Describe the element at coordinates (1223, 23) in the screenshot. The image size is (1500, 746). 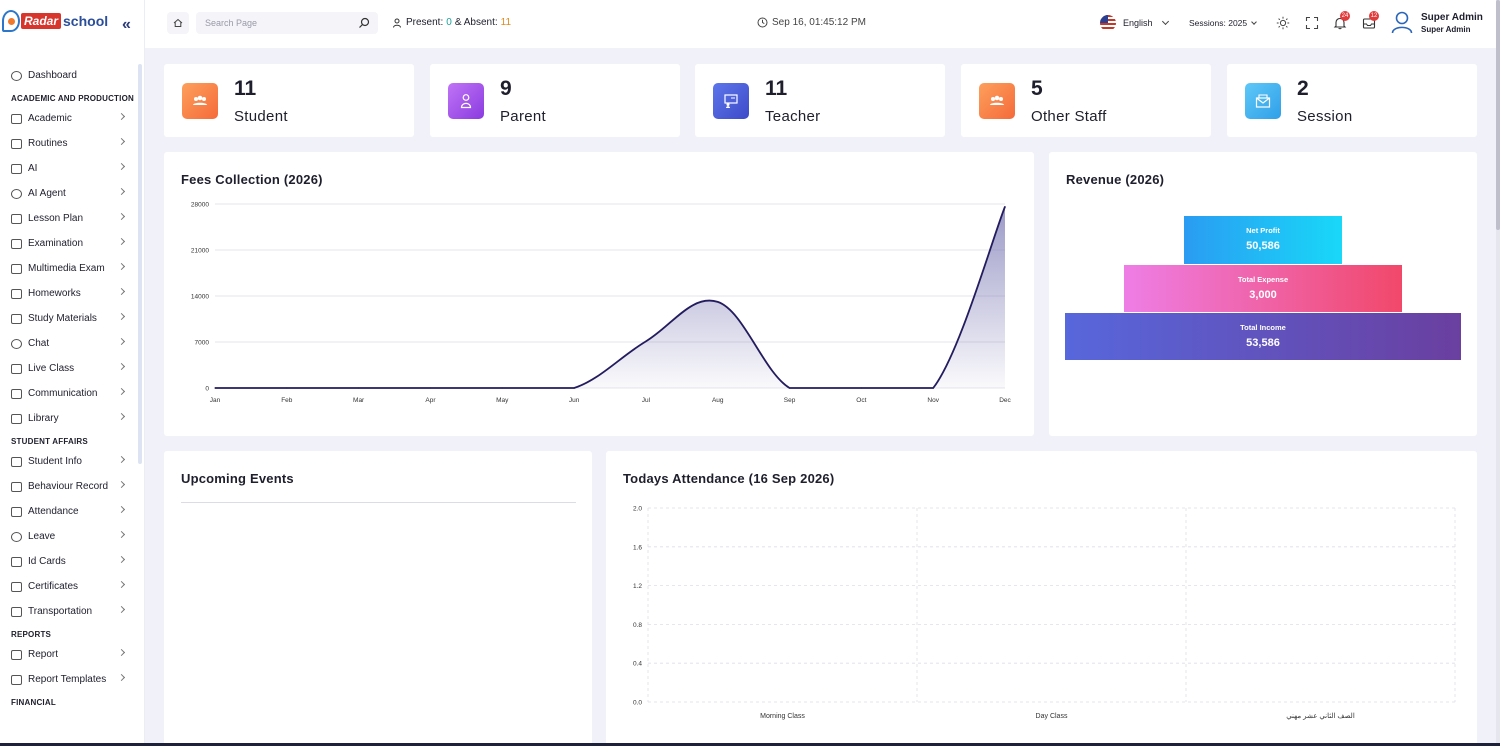
I see `session-selector: Sessions: 2025` at that location.